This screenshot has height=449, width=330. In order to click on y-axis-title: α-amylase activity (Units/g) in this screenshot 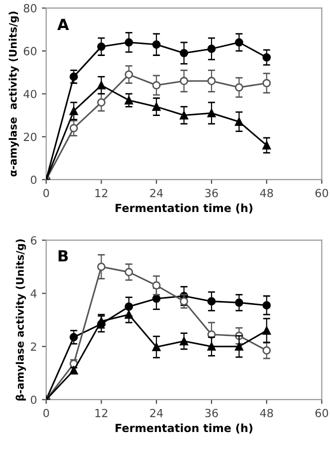, I will do `click(13, 94)`.